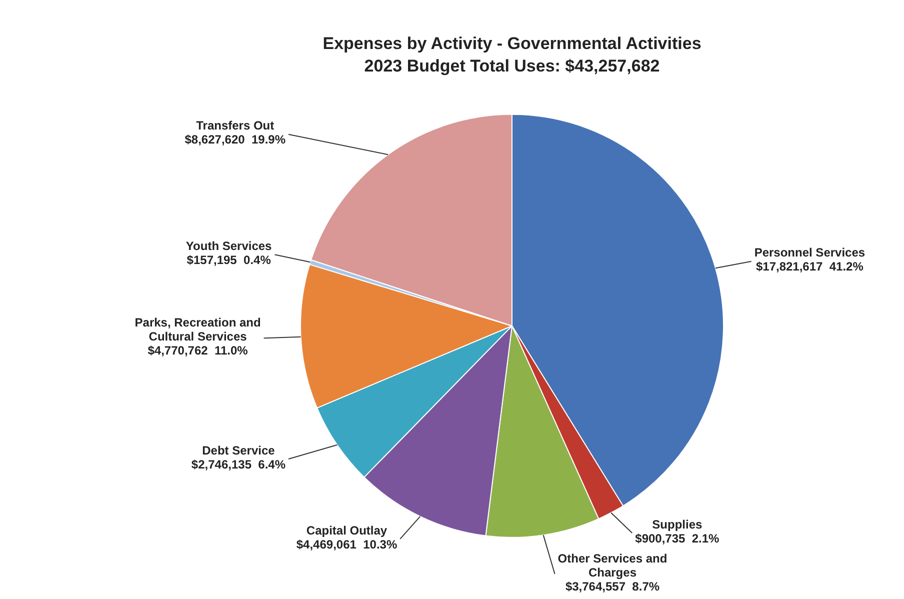 The image size is (904, 599). What do you see at coordinates (235, 125) in the screenshot?
I see `slice-label: Transfers Out` at bounding box center [235, 125].